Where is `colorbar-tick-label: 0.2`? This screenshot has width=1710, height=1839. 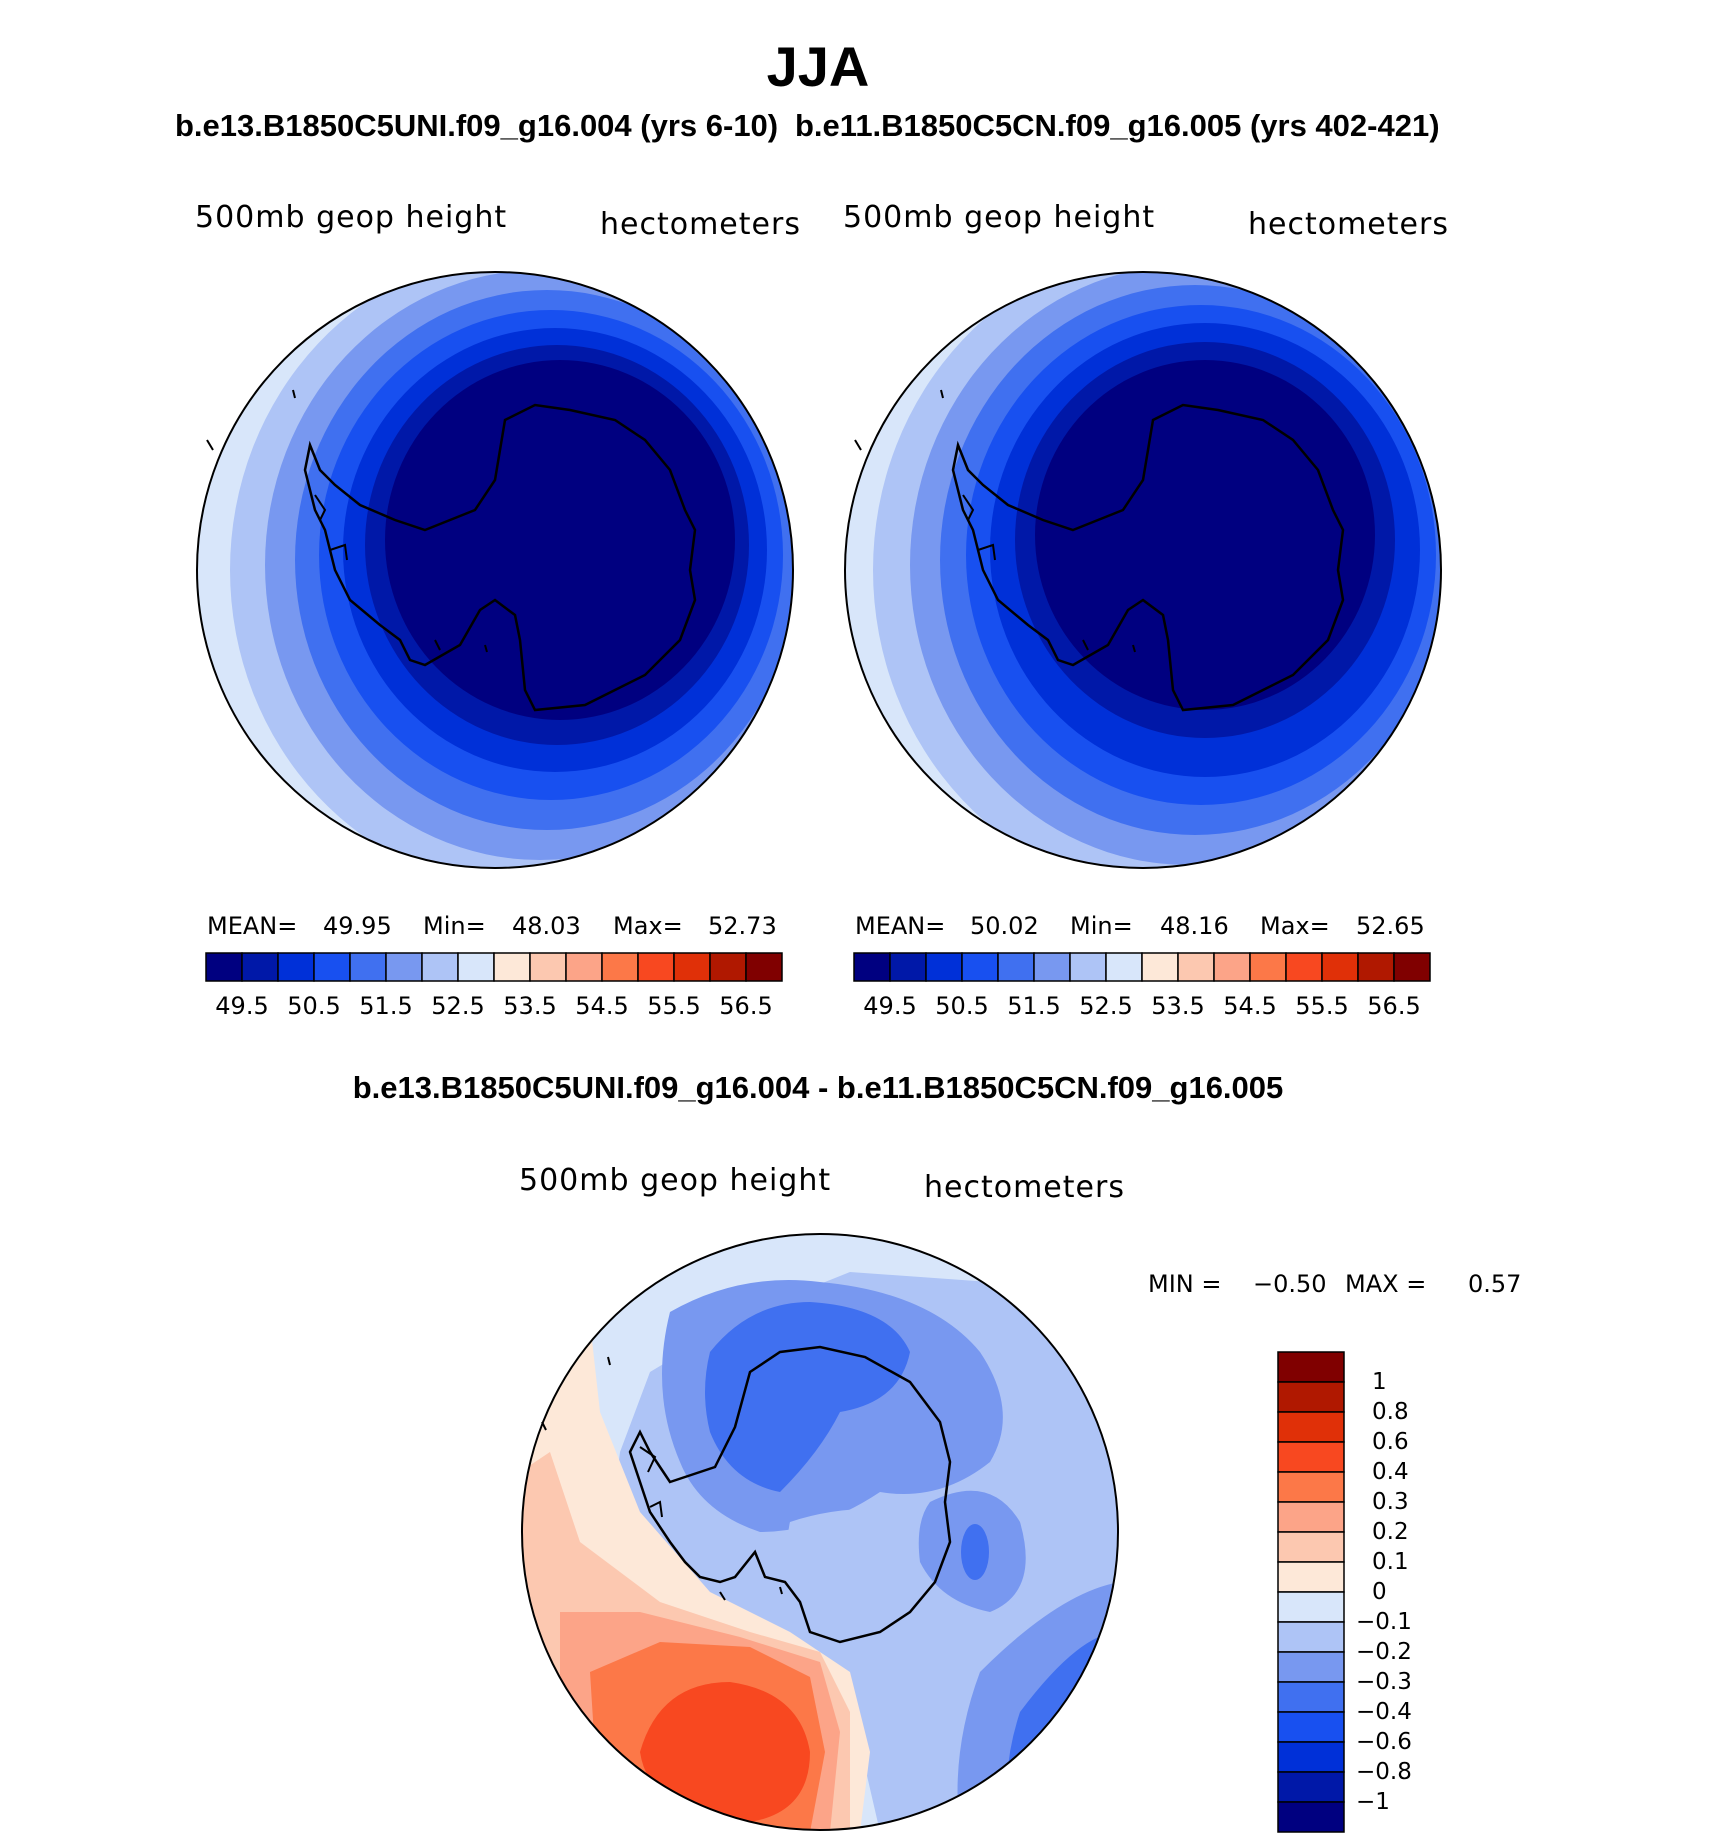 colorbar-tick-label: 0.2 is located at coordinates (1390, 1532).